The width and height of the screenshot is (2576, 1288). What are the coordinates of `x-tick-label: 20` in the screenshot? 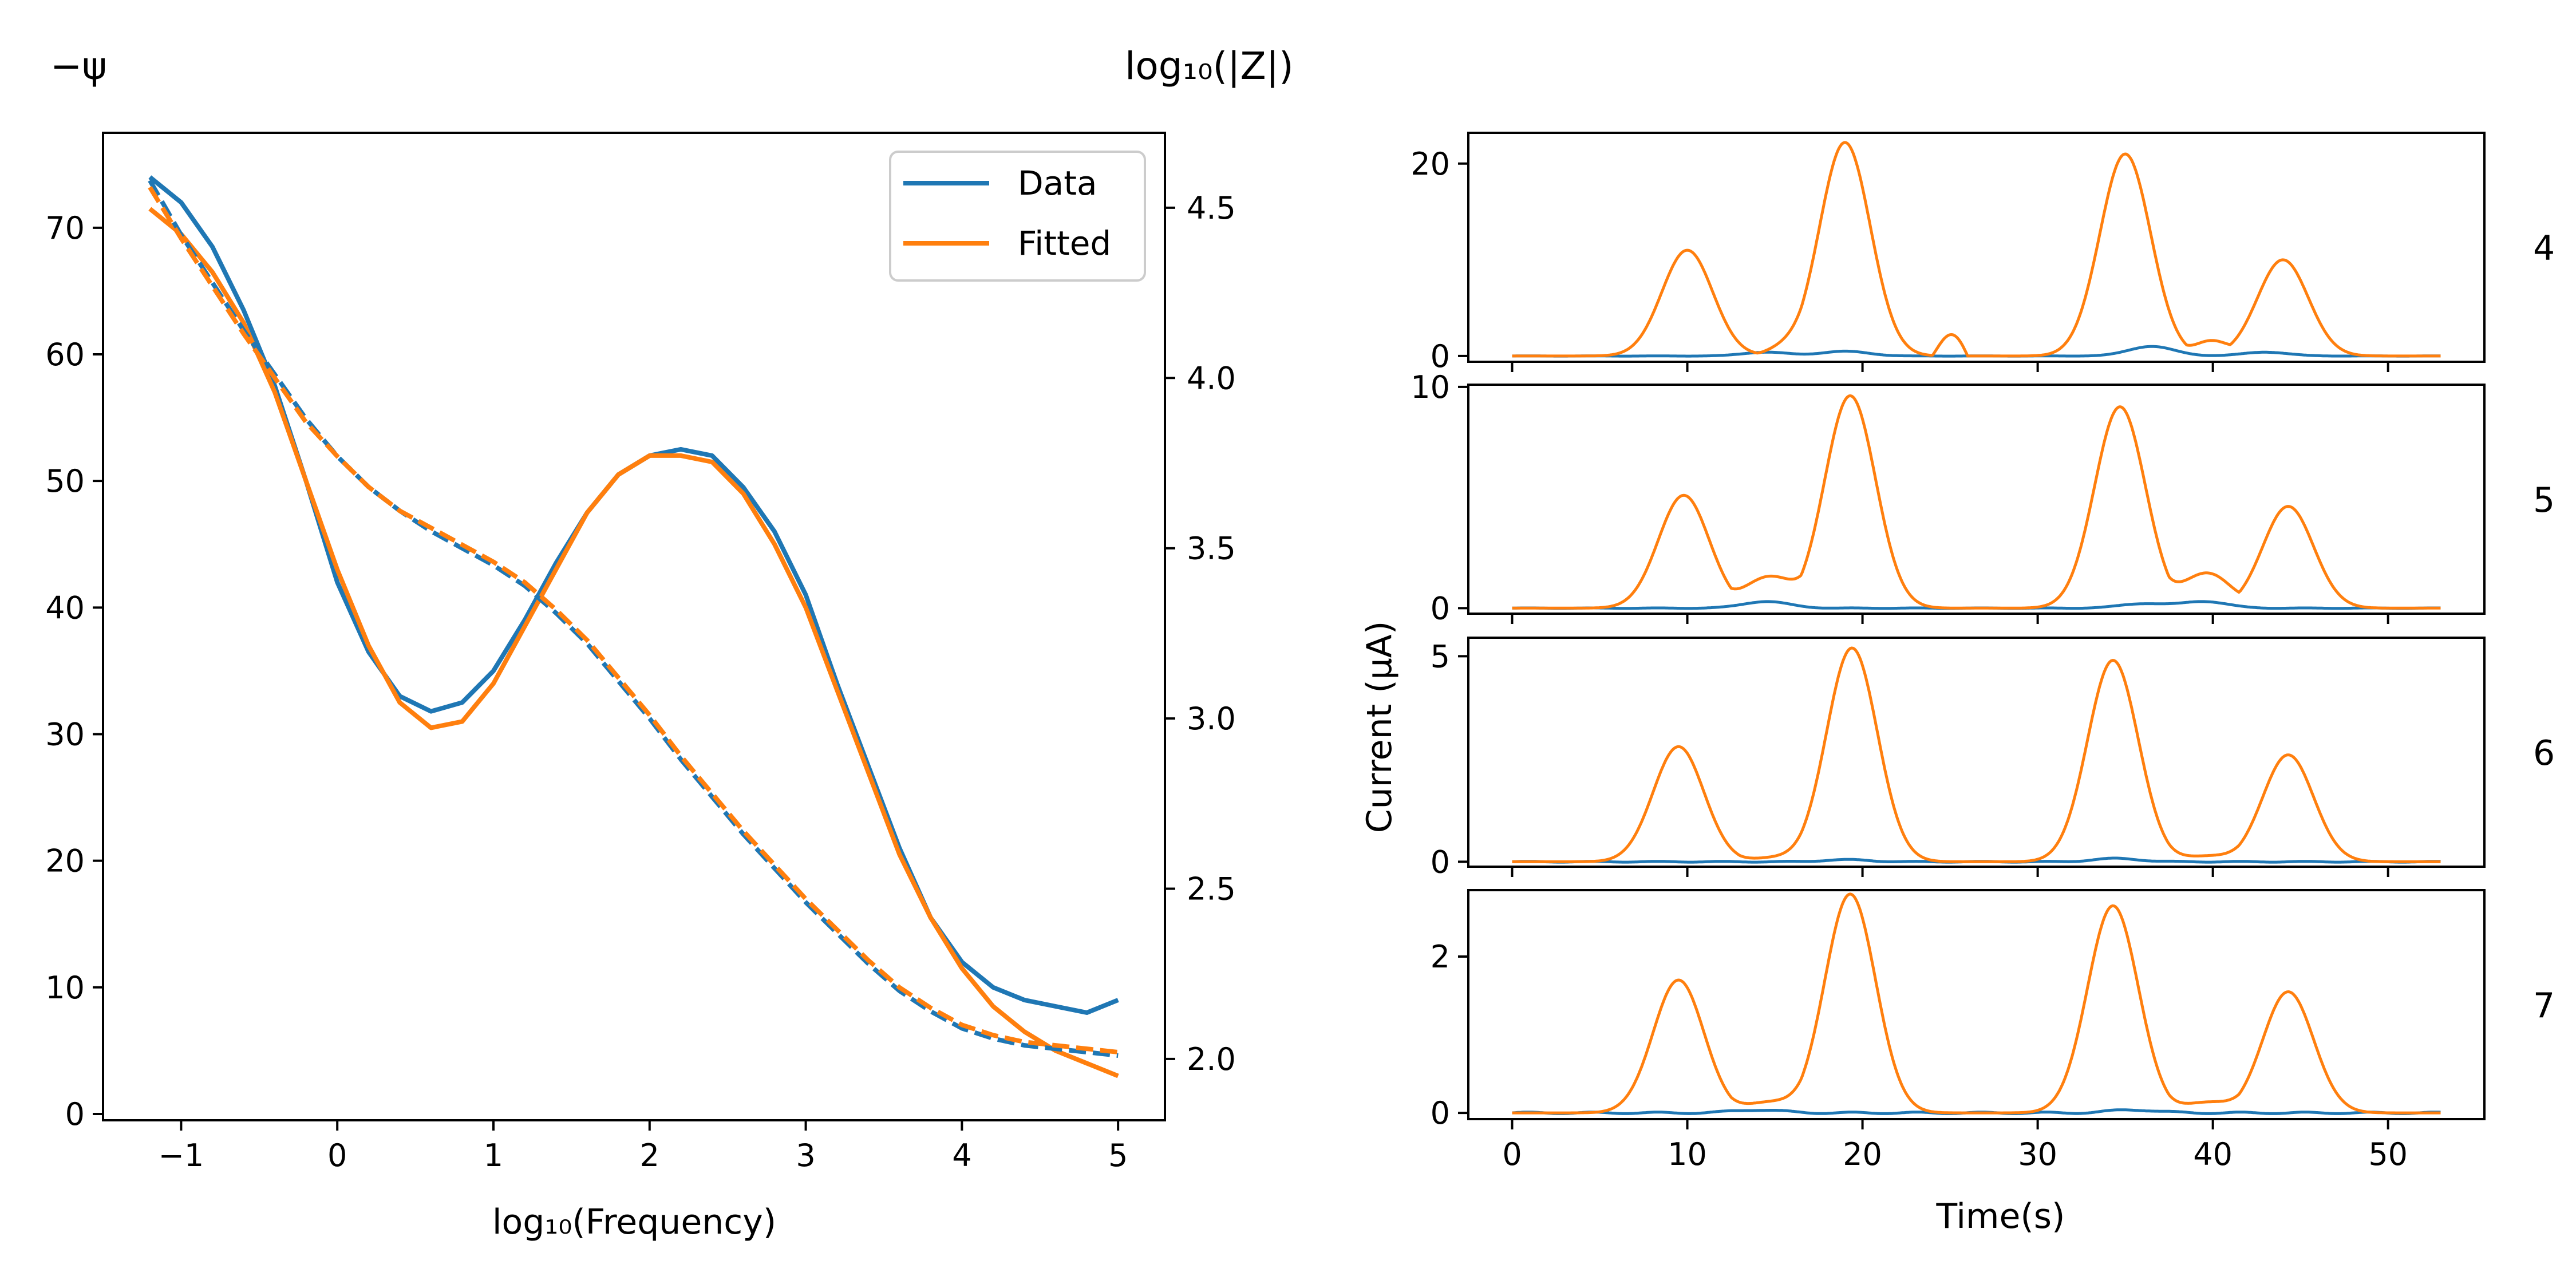 It's located at (1862, 1154).